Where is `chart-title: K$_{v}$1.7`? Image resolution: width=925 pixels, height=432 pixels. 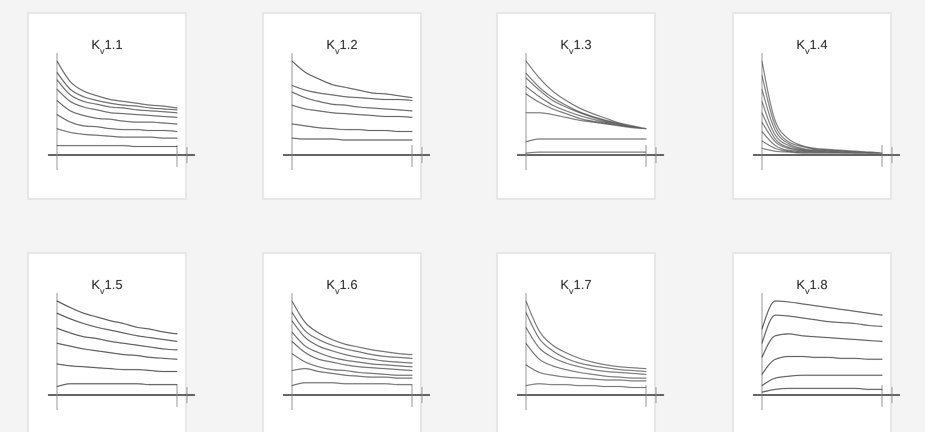 chart-title: K$_{v}$1.7 is located at coordinates (576, 286).